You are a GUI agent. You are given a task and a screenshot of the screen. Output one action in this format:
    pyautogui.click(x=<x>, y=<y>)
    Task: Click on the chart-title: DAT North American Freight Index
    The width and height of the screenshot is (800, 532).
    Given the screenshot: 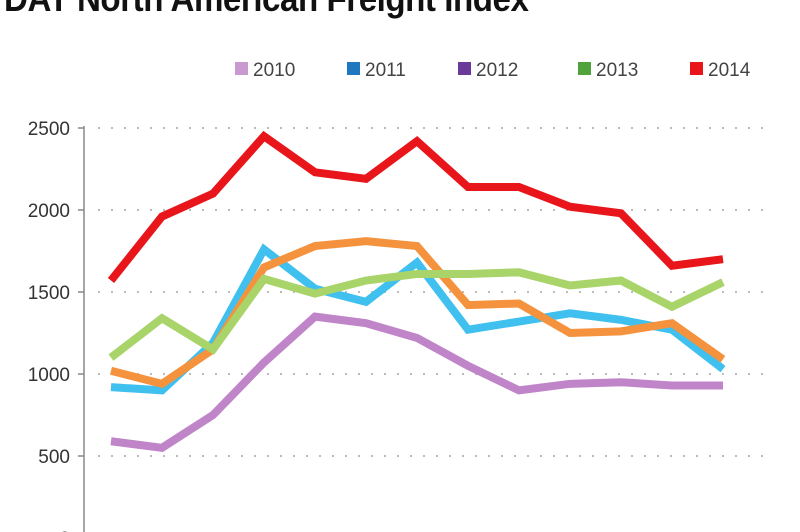 What is the action you would take?
    pyautogui.click(x=266, y=10)
    